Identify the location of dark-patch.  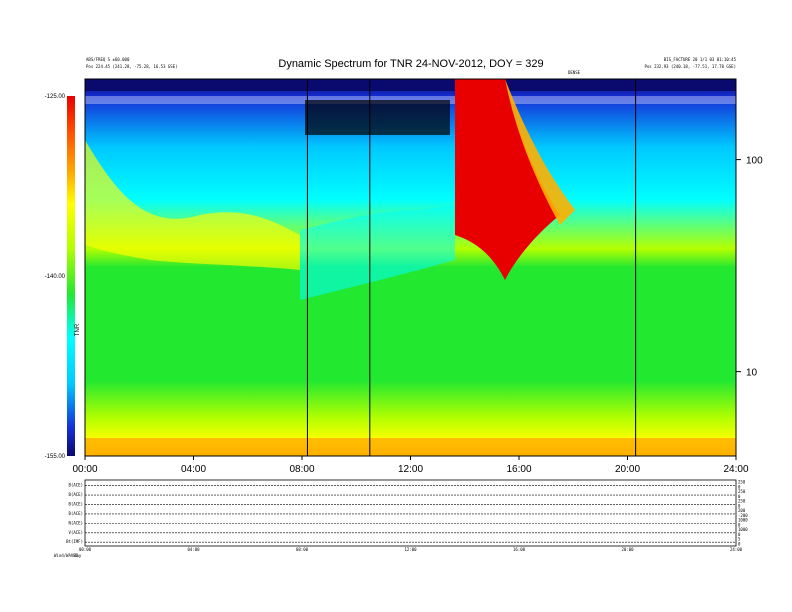
(377, 117).